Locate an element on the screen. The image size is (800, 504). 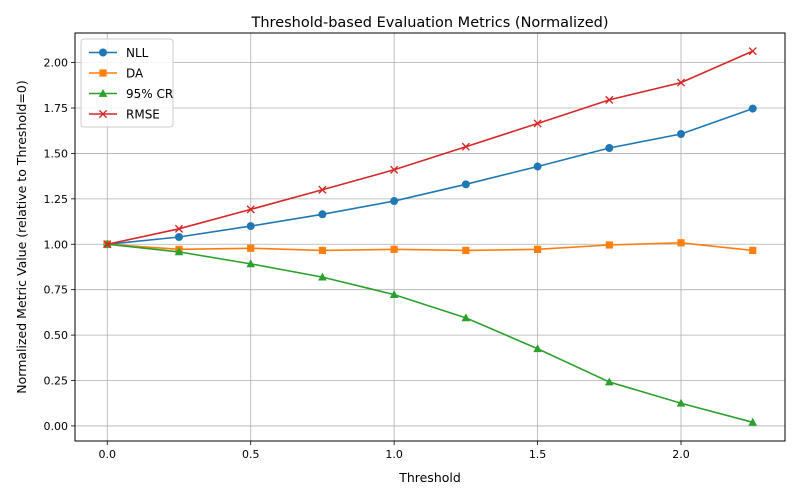
legend: NLL DA 95% CR RMSE is located at coordinates (127, 83).